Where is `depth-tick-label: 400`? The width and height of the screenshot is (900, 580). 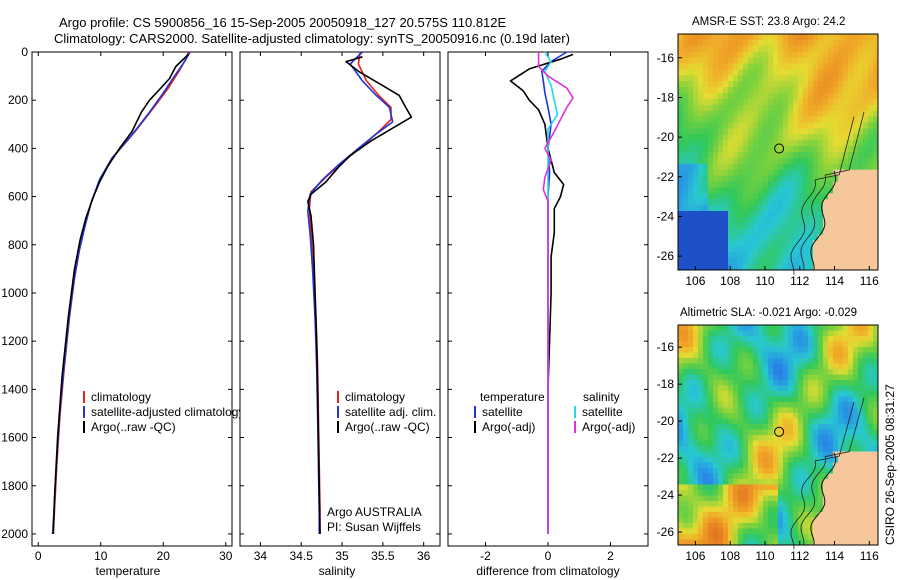
depth-tick-label: 400 is located at coordinates (18, 148).